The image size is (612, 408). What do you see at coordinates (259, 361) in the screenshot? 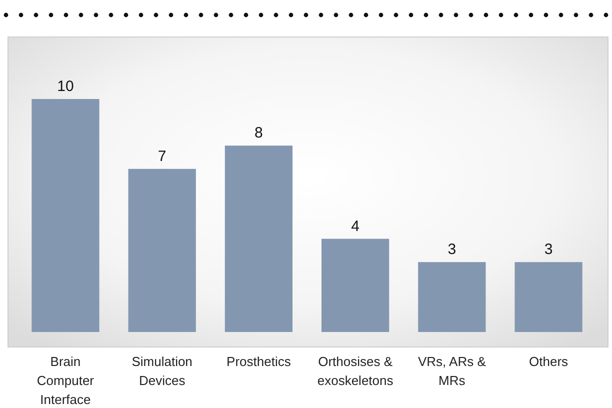
I see `x-tick-label: Prosthetics` at bounding box center [259, 361].